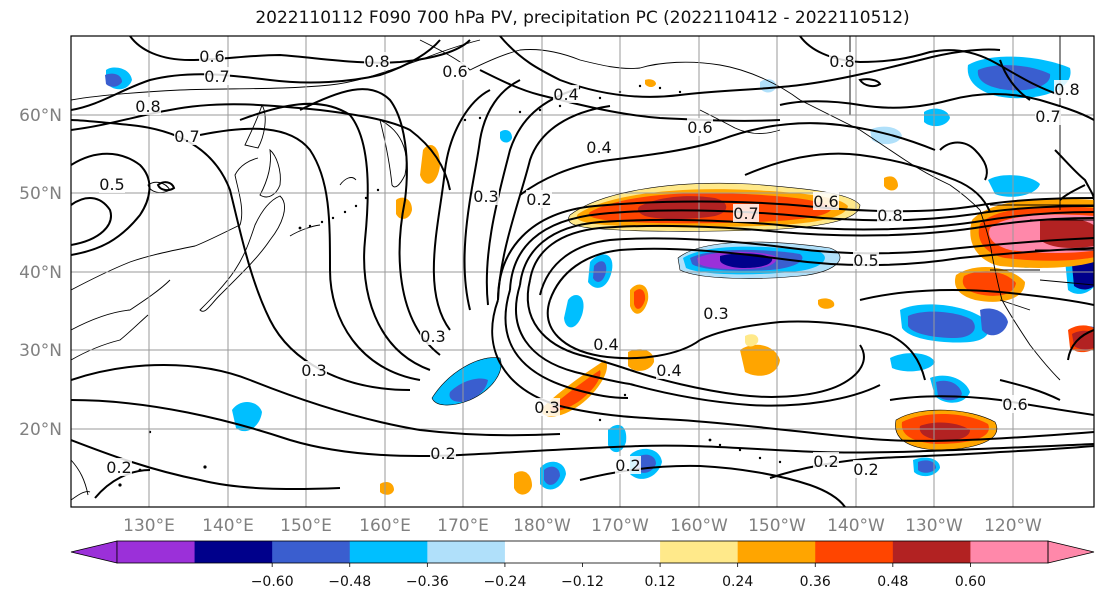 This screenshot has width=1105, height=601. Describe the element at coordinates (349, 582) in the screenshot. I see `colorbar-tick-label: −0.48` at that location.